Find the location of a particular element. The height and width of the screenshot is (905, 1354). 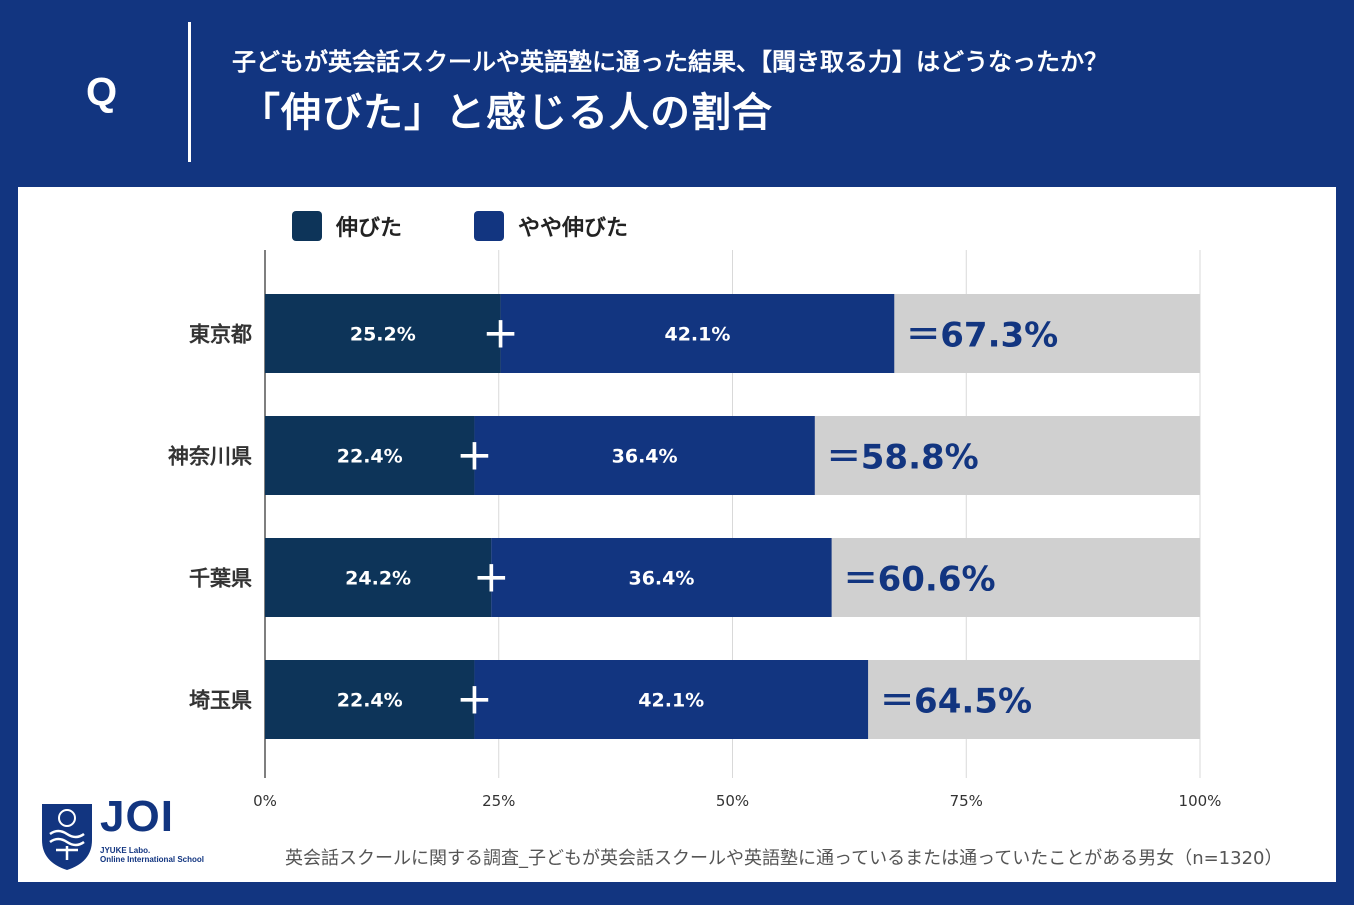

legend-item-series1: 伸びた is located at coordinates (347, 226).